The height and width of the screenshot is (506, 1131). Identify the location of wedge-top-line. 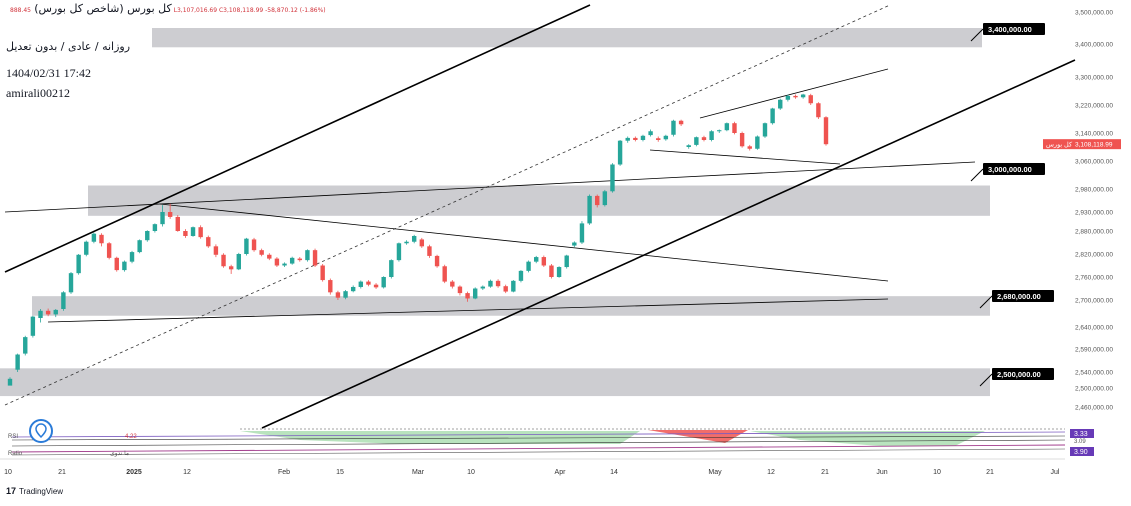
(794, 93).